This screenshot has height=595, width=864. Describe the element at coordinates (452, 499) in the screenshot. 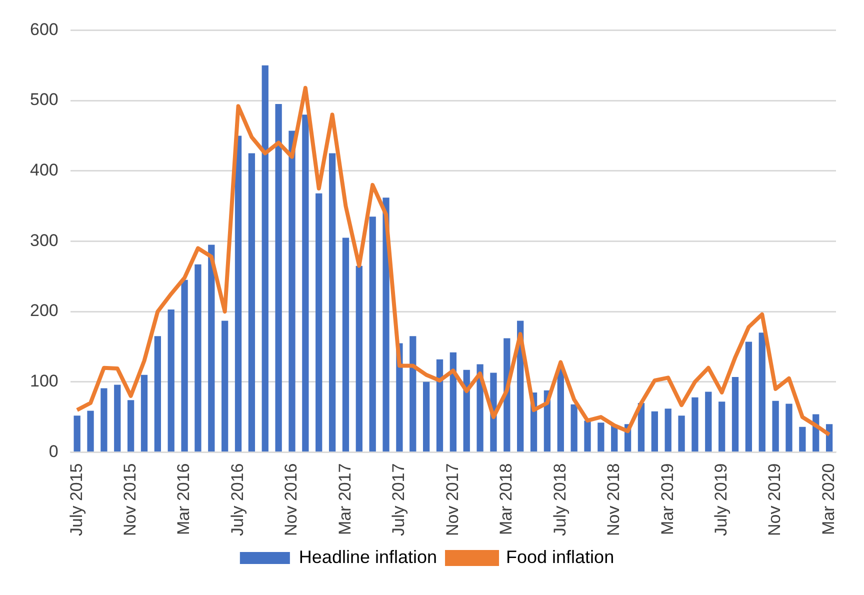

I see `x-tick-label: Nov 2017` at that location.